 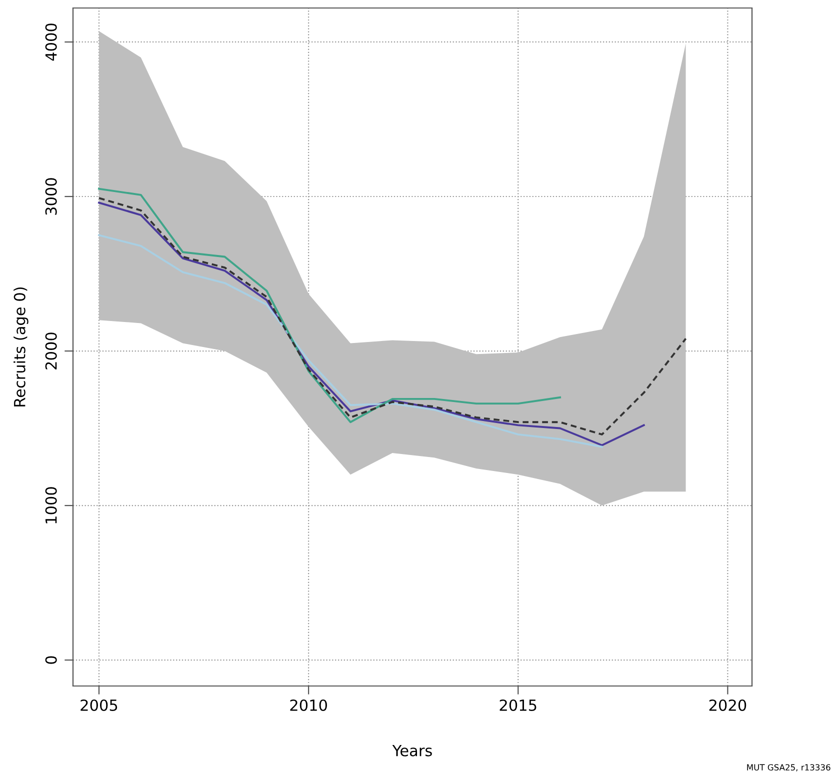 What do you see at coordinates (51, 196) in the screenshot?
I see `y-tick-label: 3000` at bounding box center [51, 196].